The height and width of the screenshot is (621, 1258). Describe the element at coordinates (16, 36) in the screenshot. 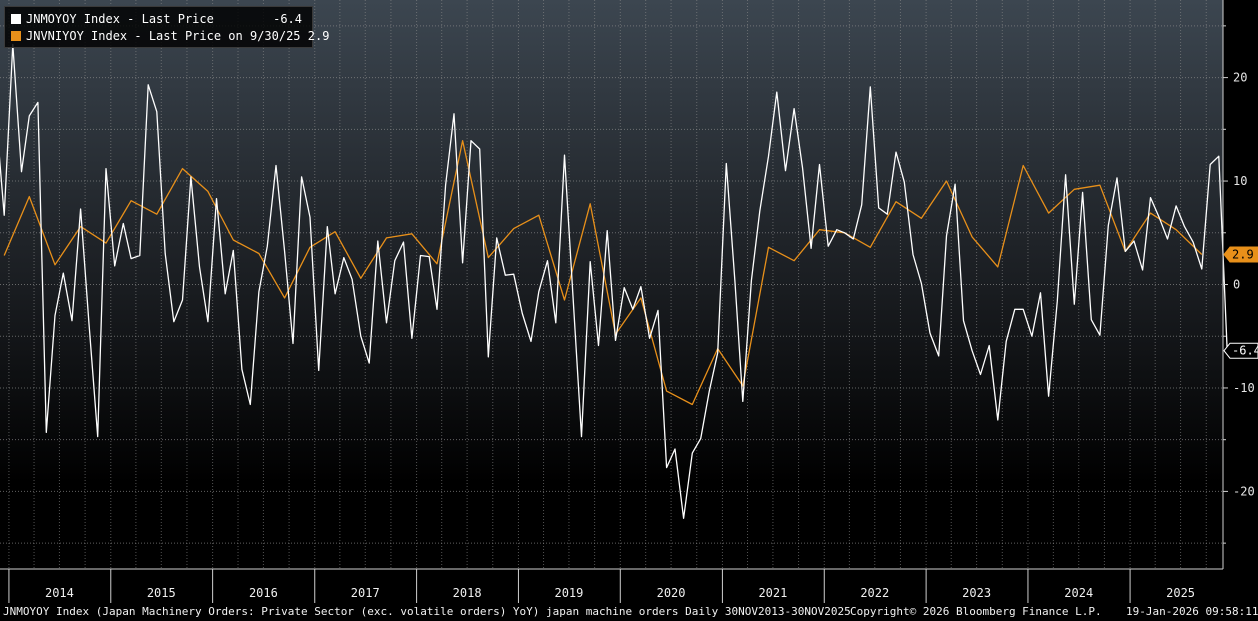

I see `legend-swatch-orange` at that location.